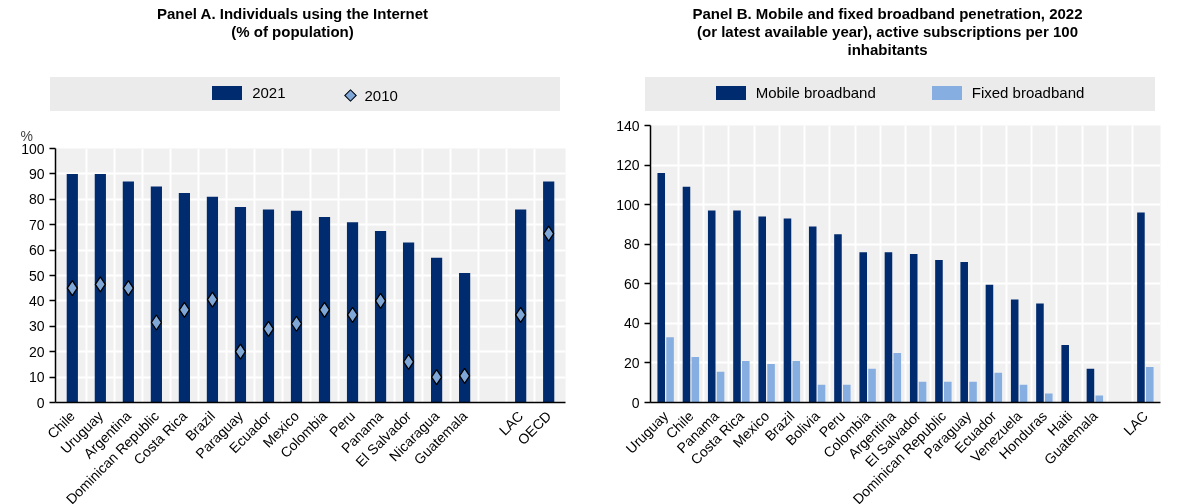 The height and width of the screenshot is (504, 1177). Describe the element at coordinates (36, 173) in the screenshot. I see `y-tick-label: 90` at that location.